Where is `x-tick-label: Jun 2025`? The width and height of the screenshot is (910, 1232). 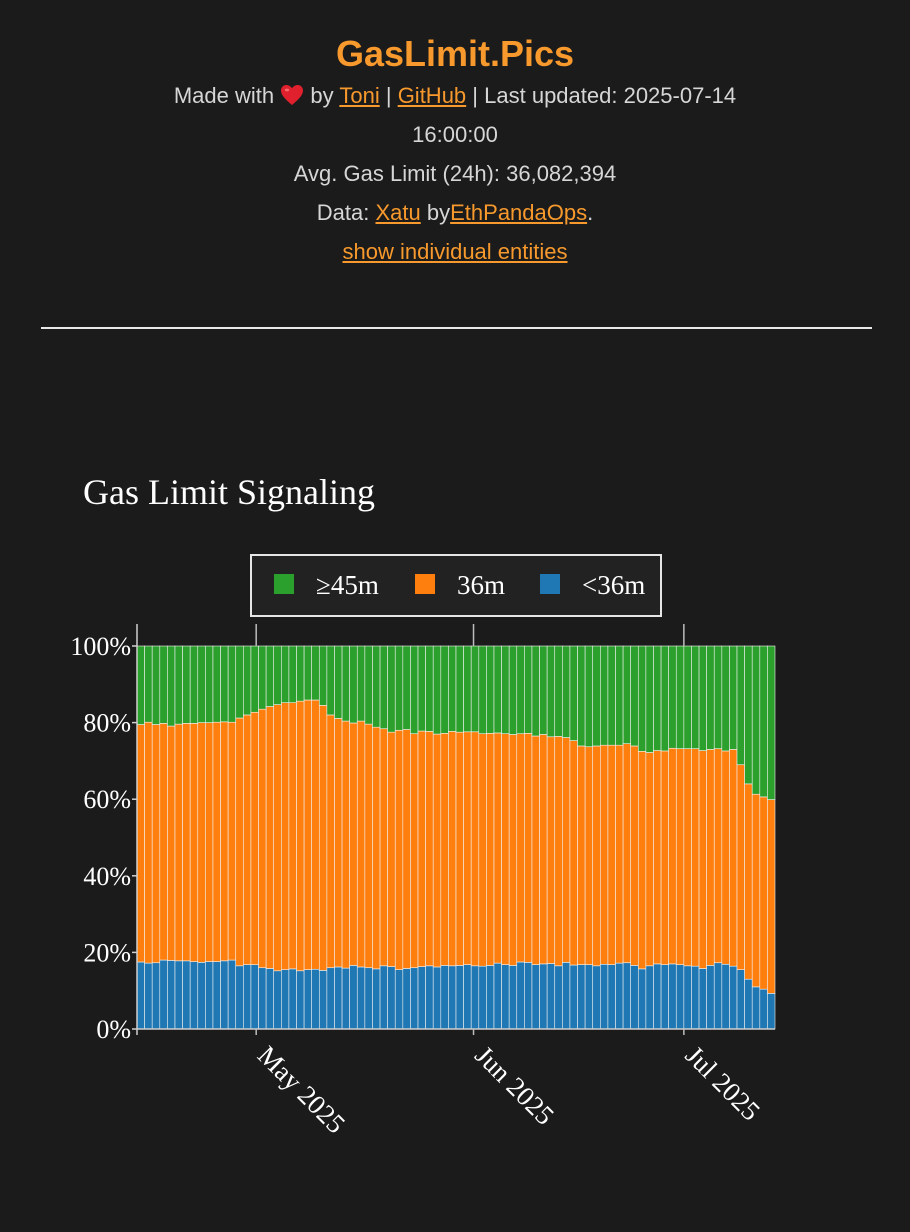
x-tick-label: Jun 2025 is located at coordinates (514, 1085).